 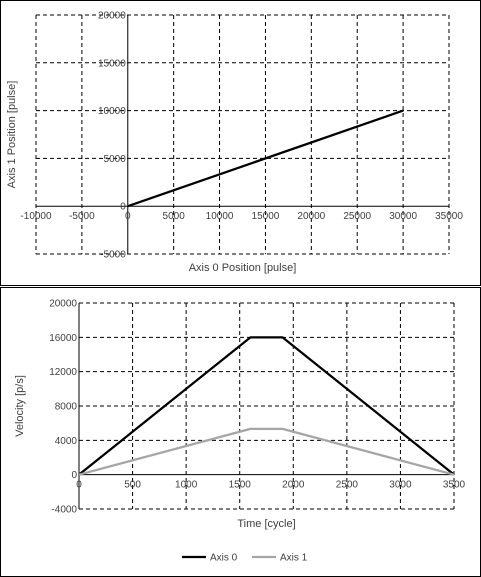 What do you see at coordinates (266, 524) in the screenshot?
I see `x-axis-title: Time [cycle]` at bounding box center [266, 524].